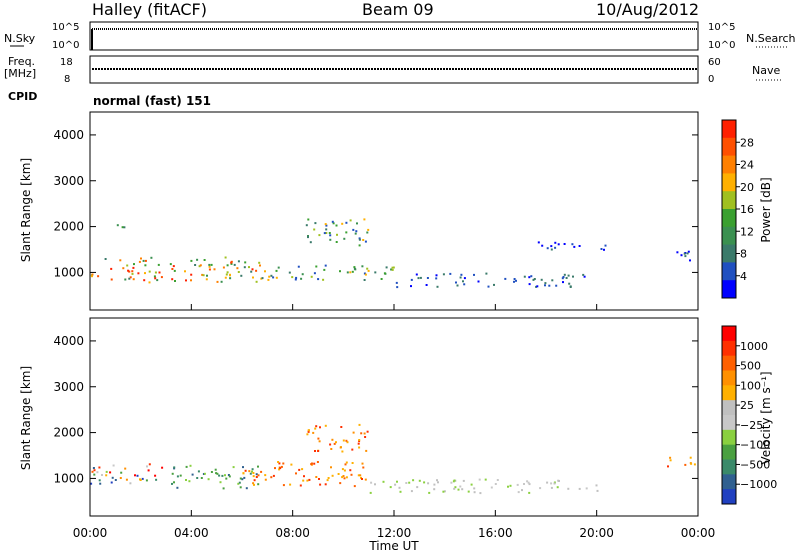 This screenshot has height=554, width=800. I want to click on beam-title: Beam 09, so click(398, 9).